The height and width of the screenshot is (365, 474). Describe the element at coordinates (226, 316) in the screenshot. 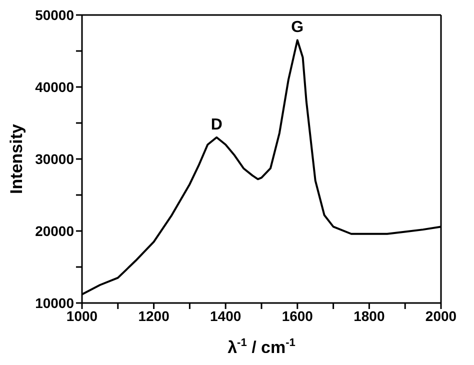

I see `x-tick-label: 1400` at that location.